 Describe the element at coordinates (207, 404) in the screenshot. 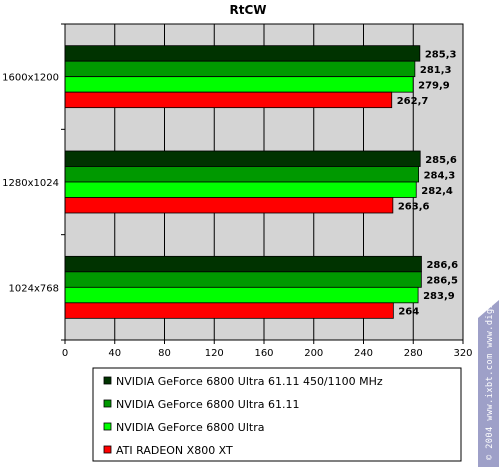

I see `legend-label: NVIDIA GeForce 6800 Ultra 61.11` at that location.